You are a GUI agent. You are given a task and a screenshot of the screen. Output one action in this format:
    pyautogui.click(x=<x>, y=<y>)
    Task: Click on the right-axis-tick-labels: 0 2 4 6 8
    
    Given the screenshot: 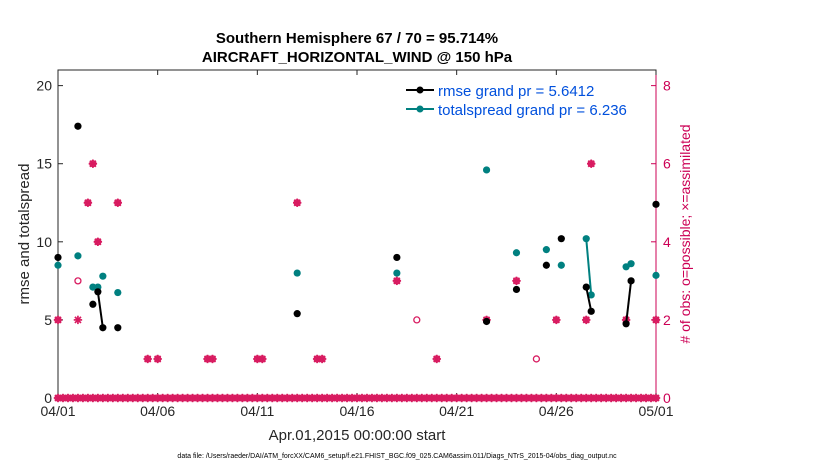 What is the action you would take?
    pyautogui.click(x=667, y=242)
    